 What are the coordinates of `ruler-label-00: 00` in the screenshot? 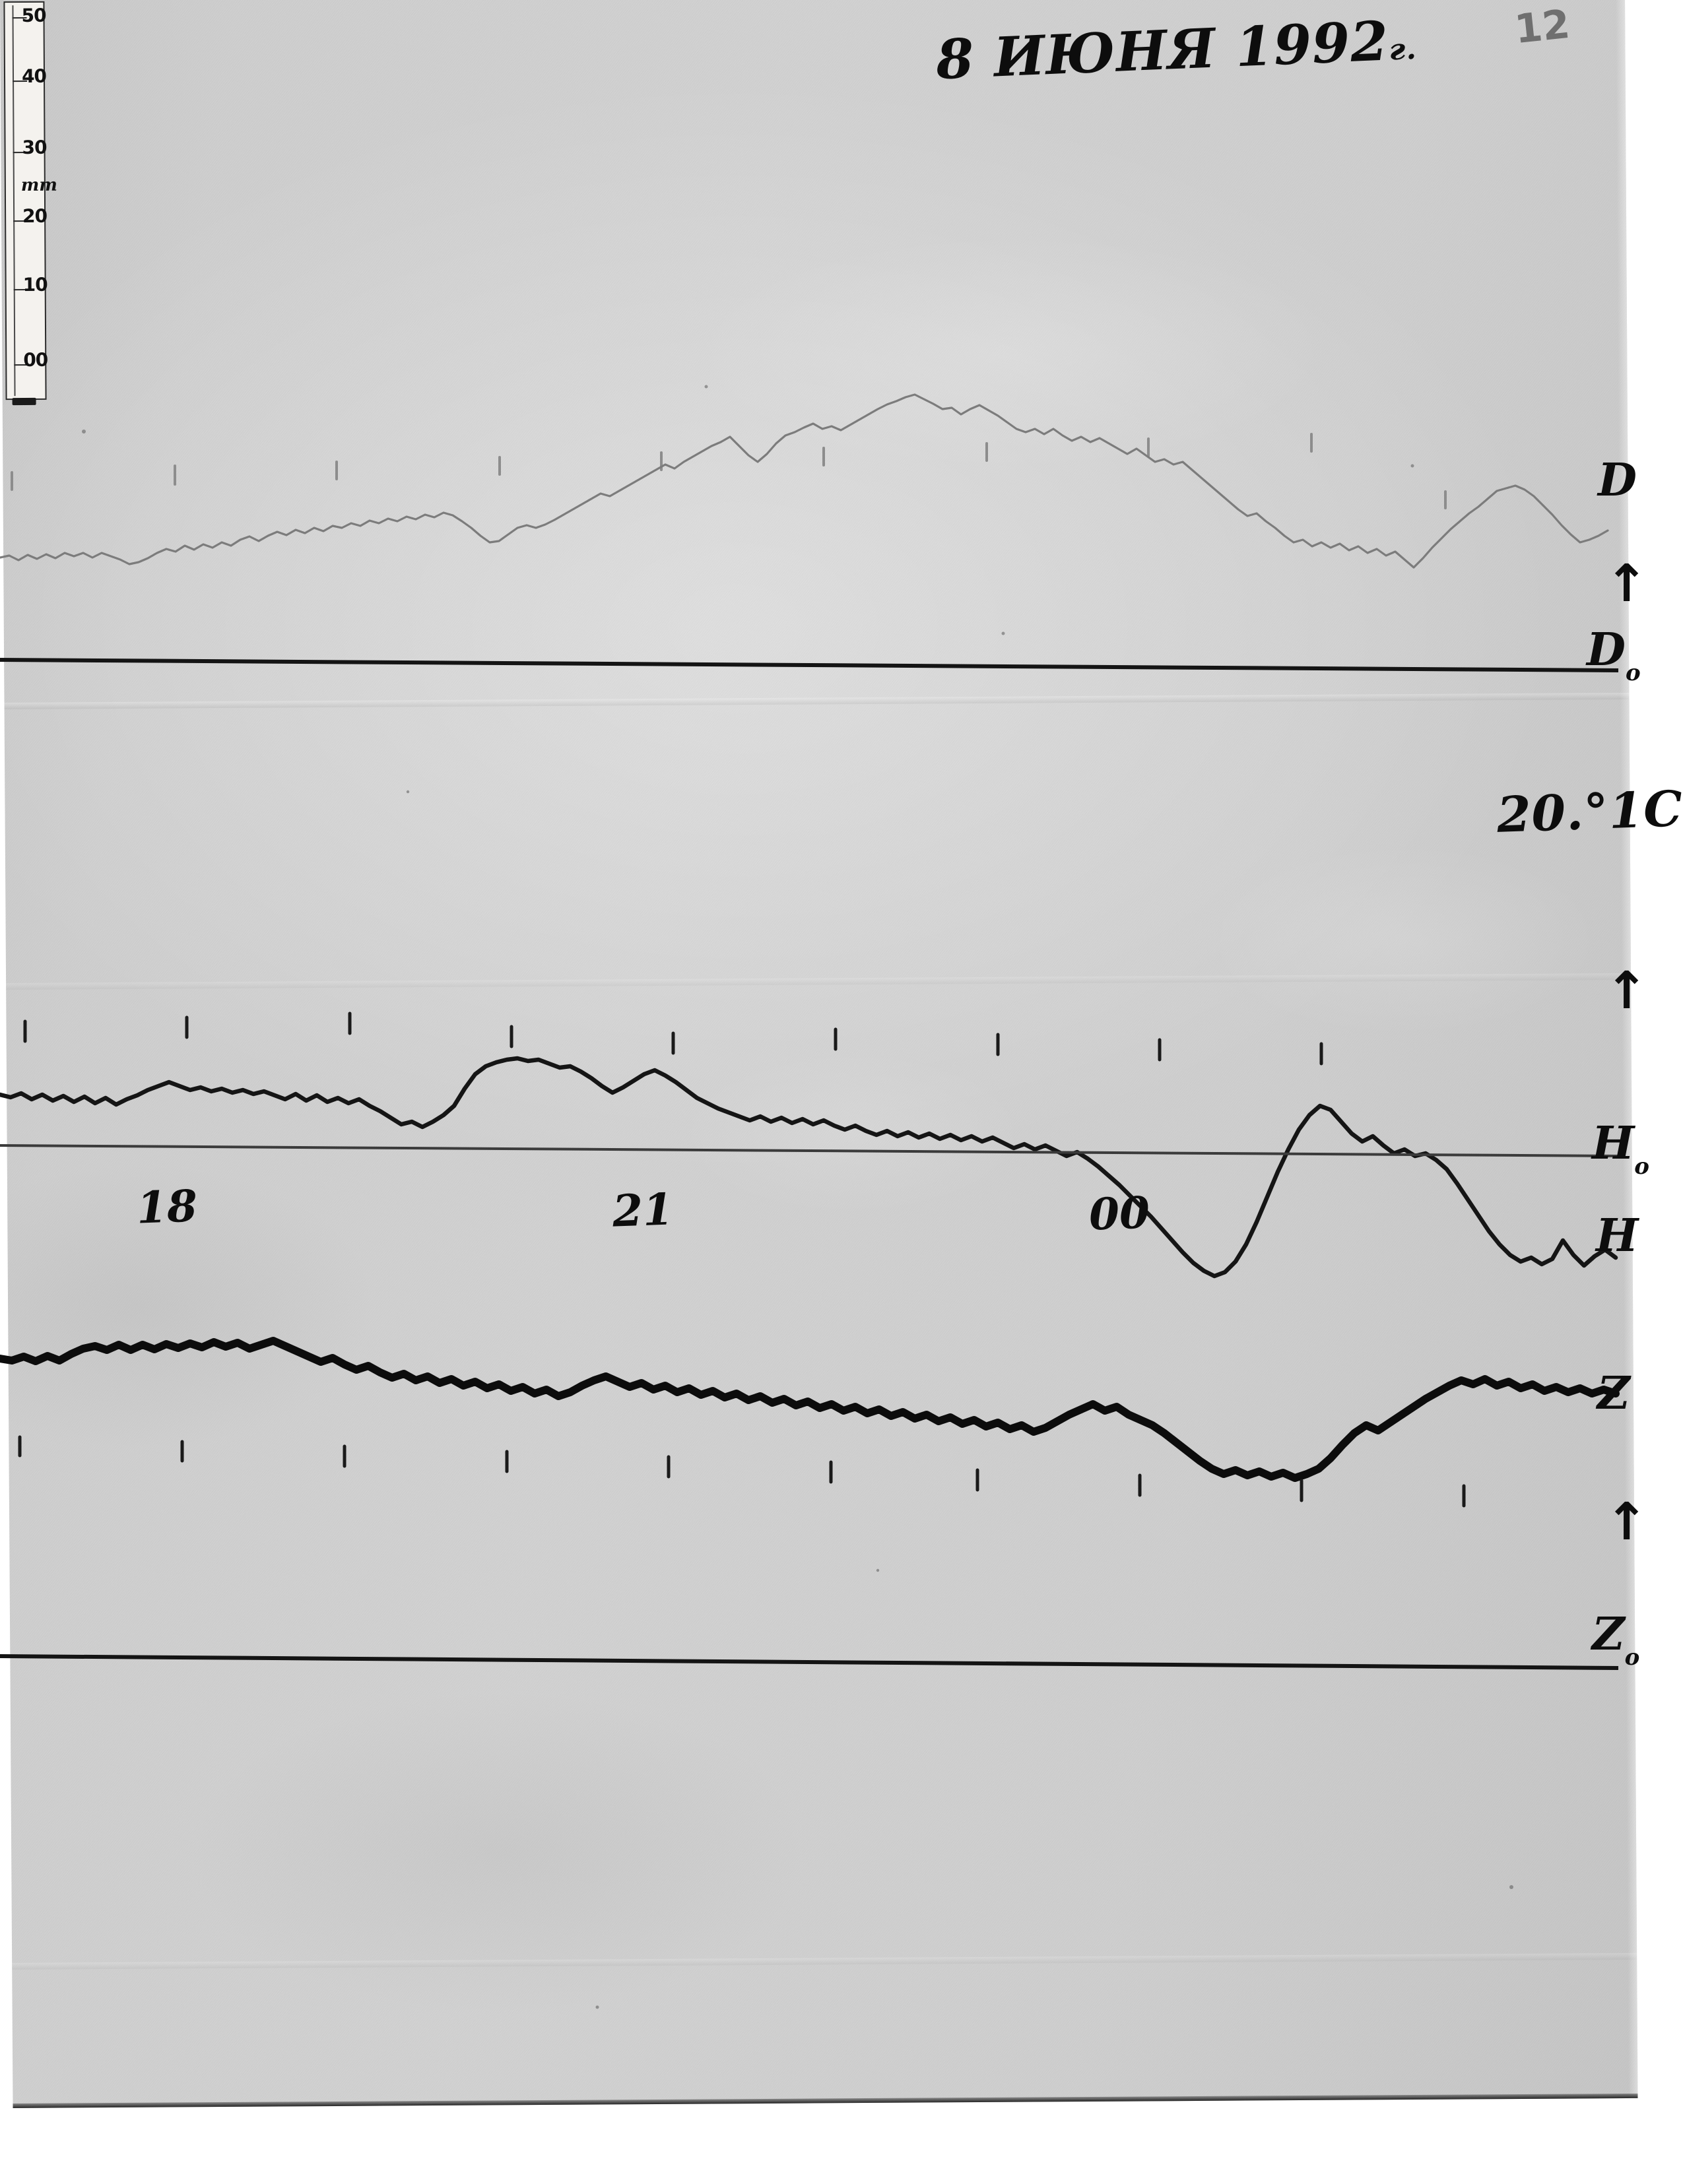 It's located at (35, 359).